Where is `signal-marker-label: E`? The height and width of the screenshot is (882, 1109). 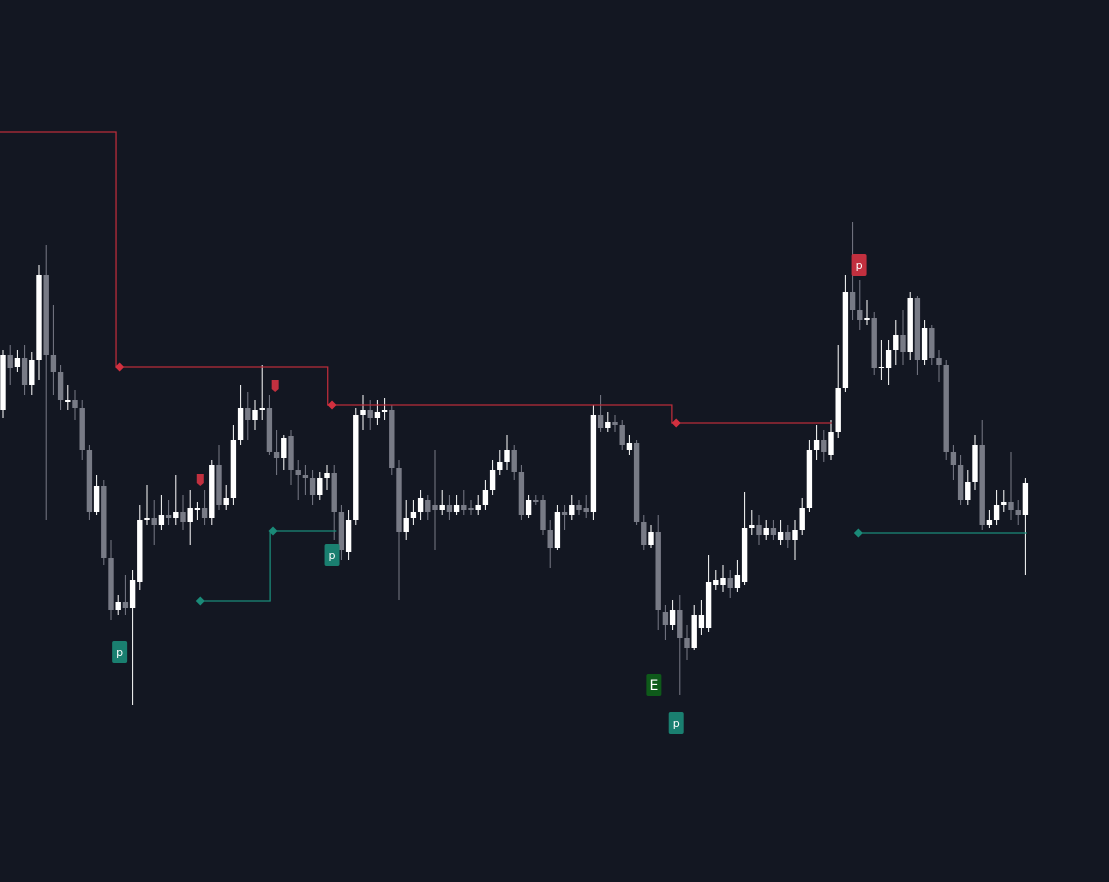 signal-marker-label: E is located at coordinates (653, 686).